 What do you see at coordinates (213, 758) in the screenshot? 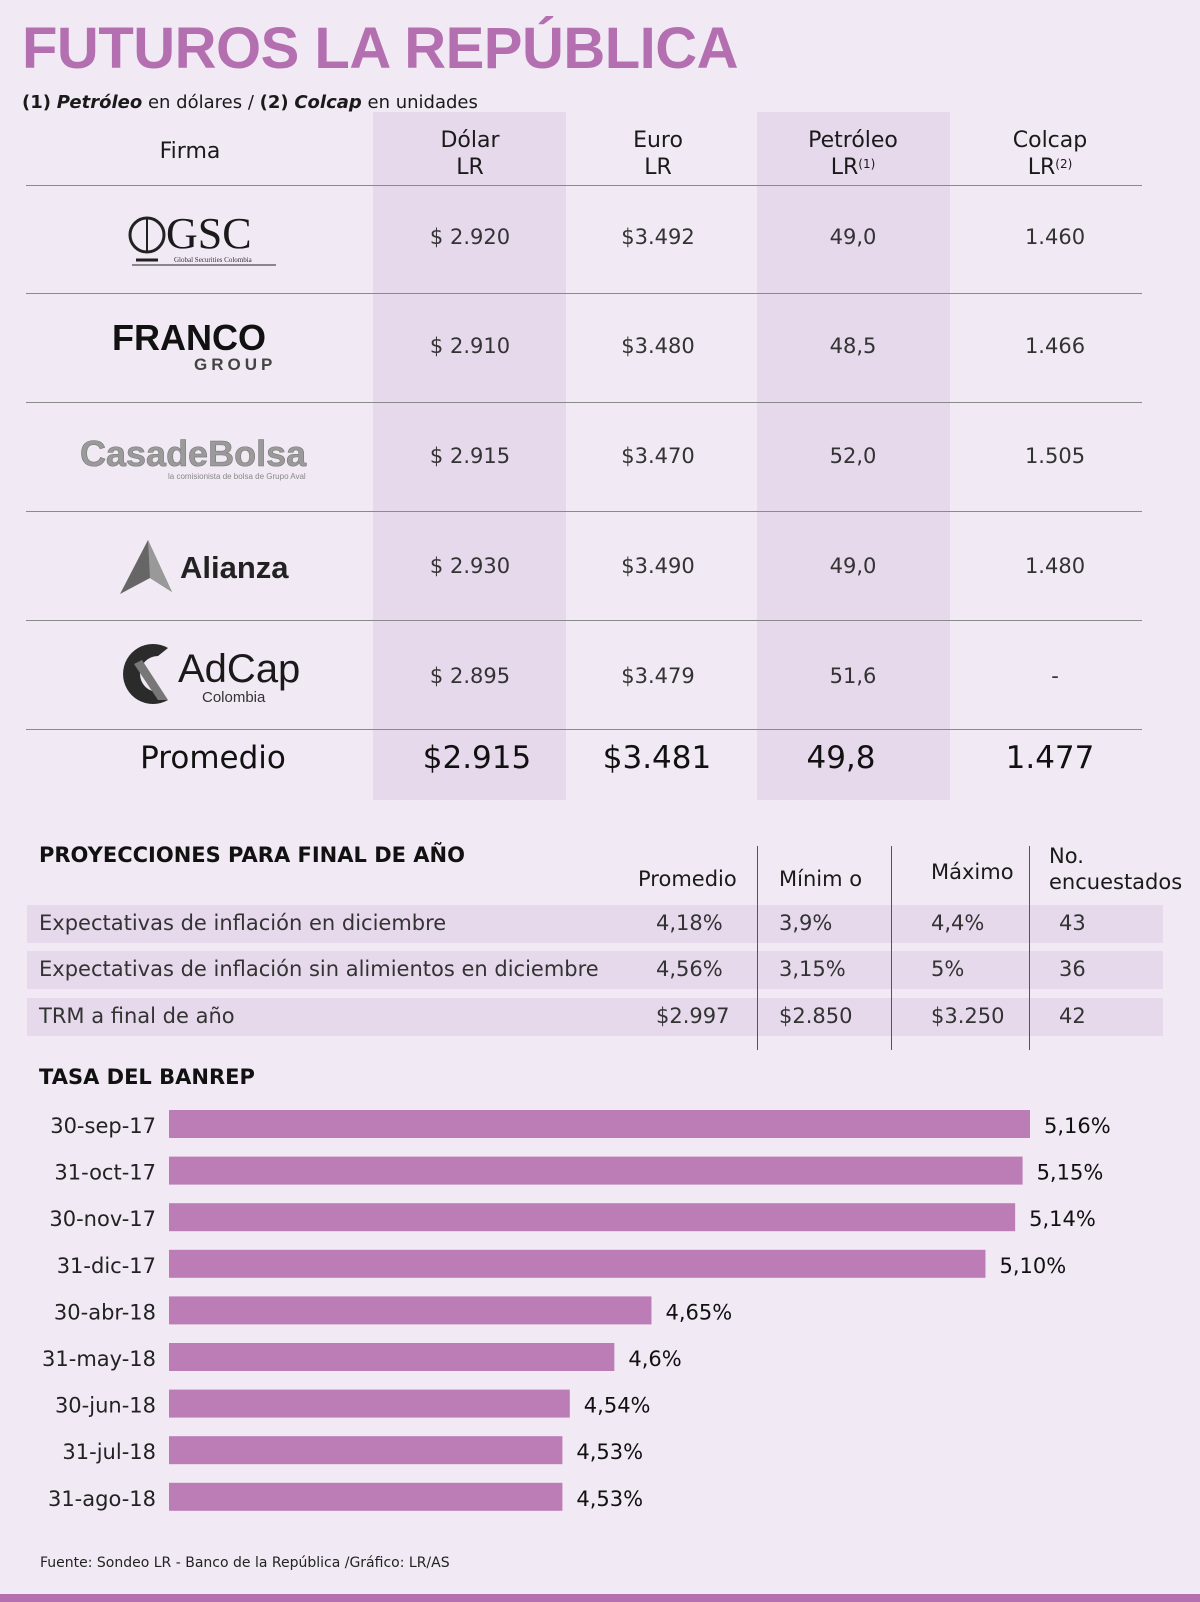
I see `average-label: Promedio` at bounding box center [213, 758].